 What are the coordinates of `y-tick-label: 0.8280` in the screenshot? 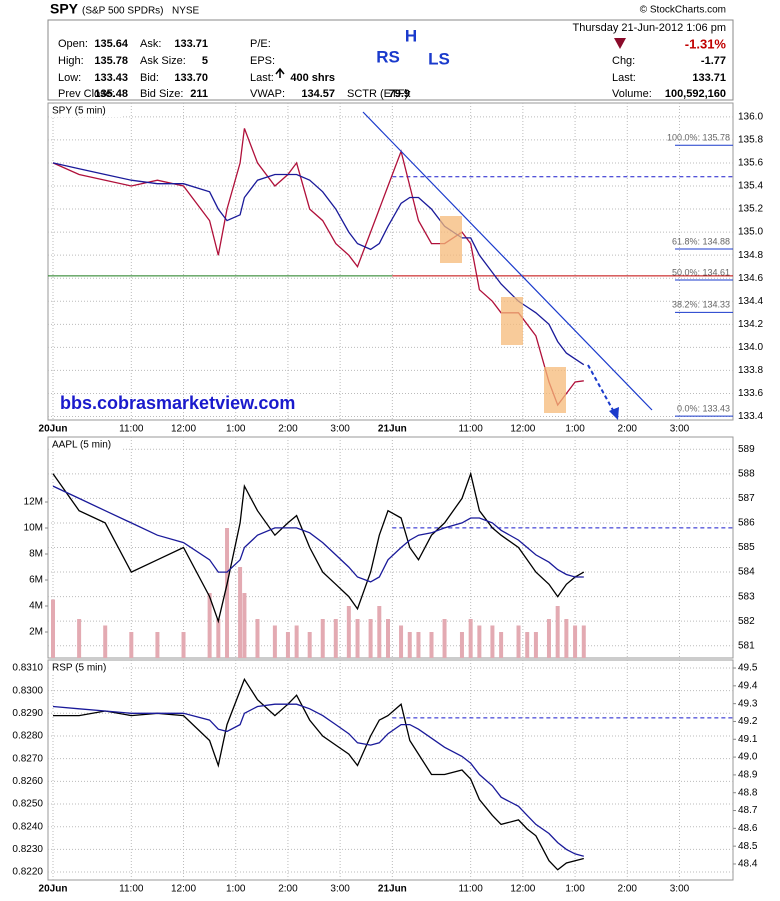 It's located at (27, 736).